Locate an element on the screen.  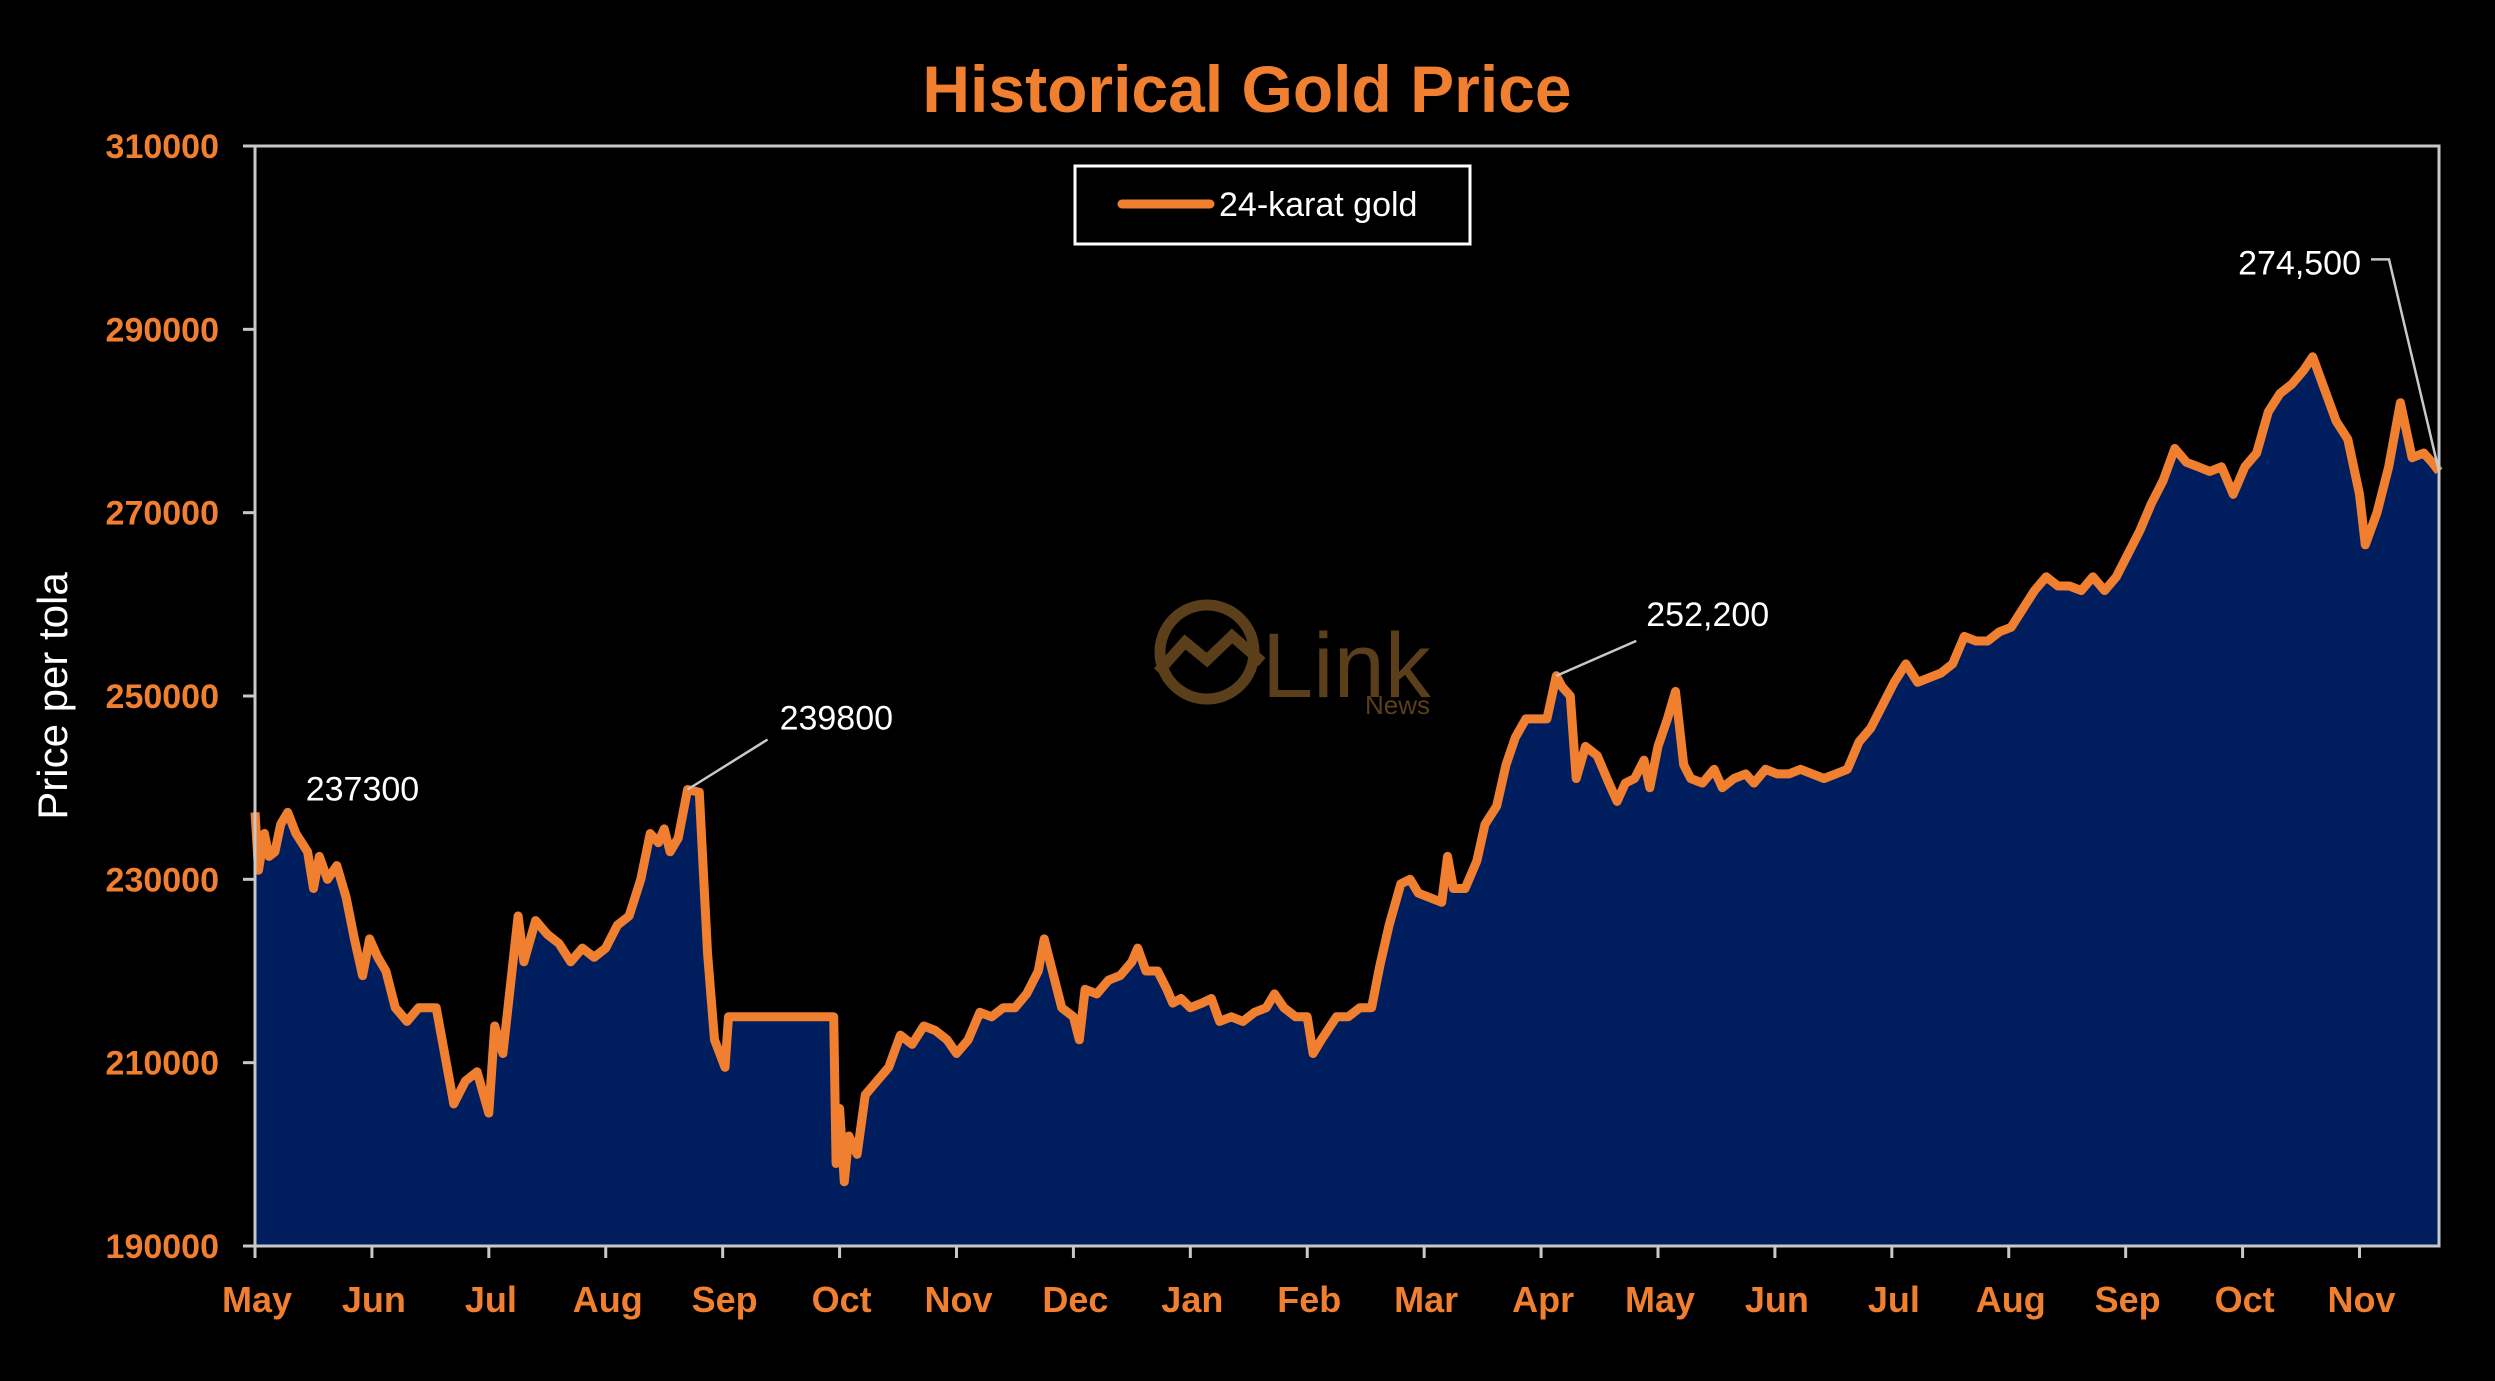
watermark-logo: Link News is located at coordinates (1292, 659).